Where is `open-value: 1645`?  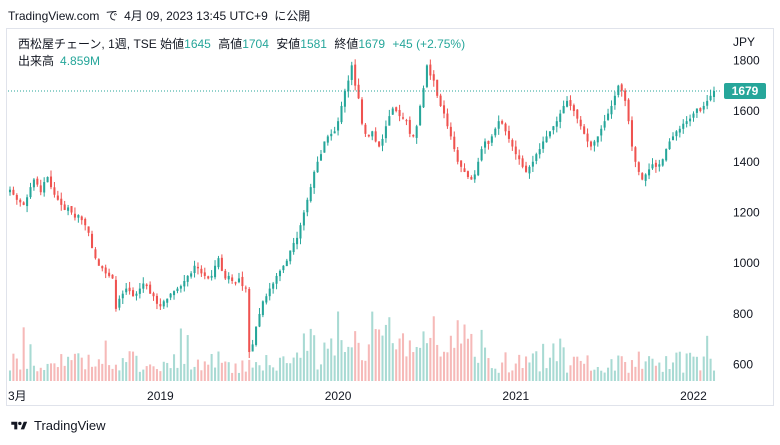
open-value: 1645 is located at coordinates (197, 44).